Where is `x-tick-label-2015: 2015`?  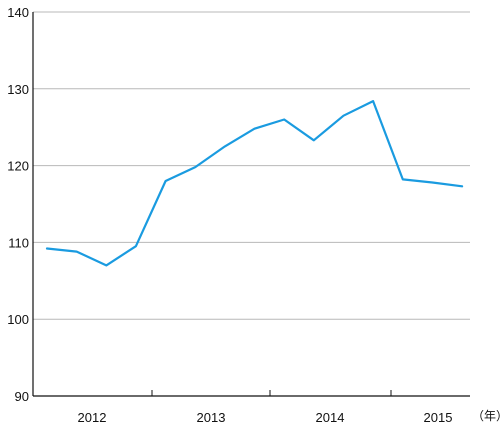 x-tick-label-2015: 2015 is located at coordinates (438, 417).